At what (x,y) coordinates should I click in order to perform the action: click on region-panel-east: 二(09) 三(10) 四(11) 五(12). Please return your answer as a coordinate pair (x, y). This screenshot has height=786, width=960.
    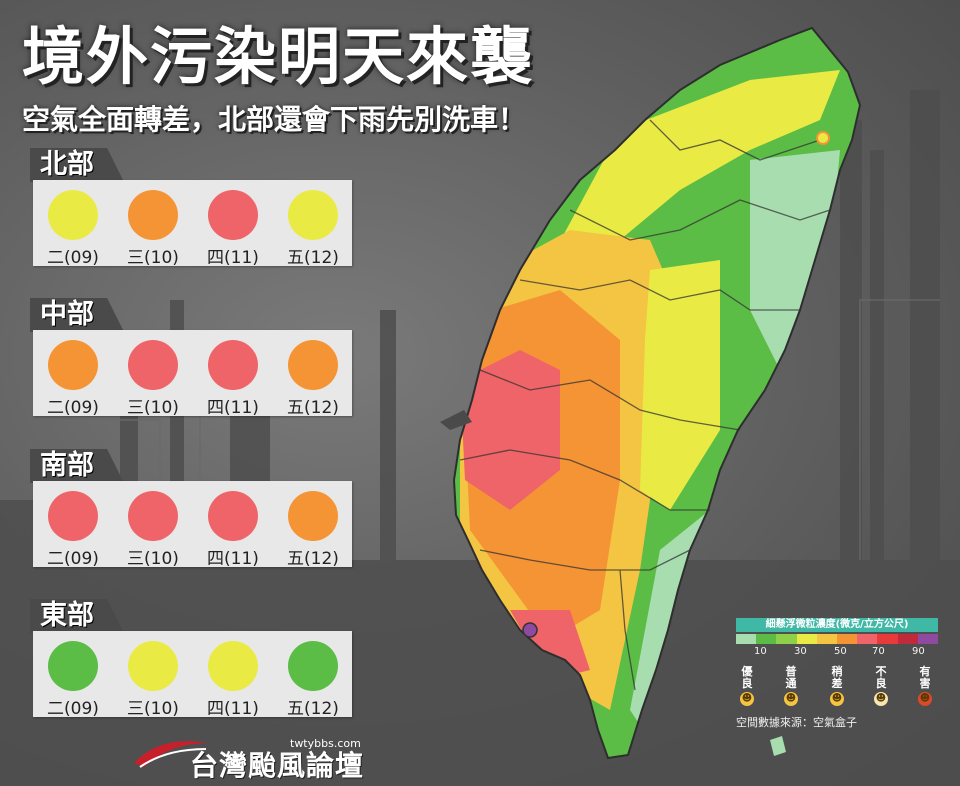
    Looking at the image, I should click on (193, 675).